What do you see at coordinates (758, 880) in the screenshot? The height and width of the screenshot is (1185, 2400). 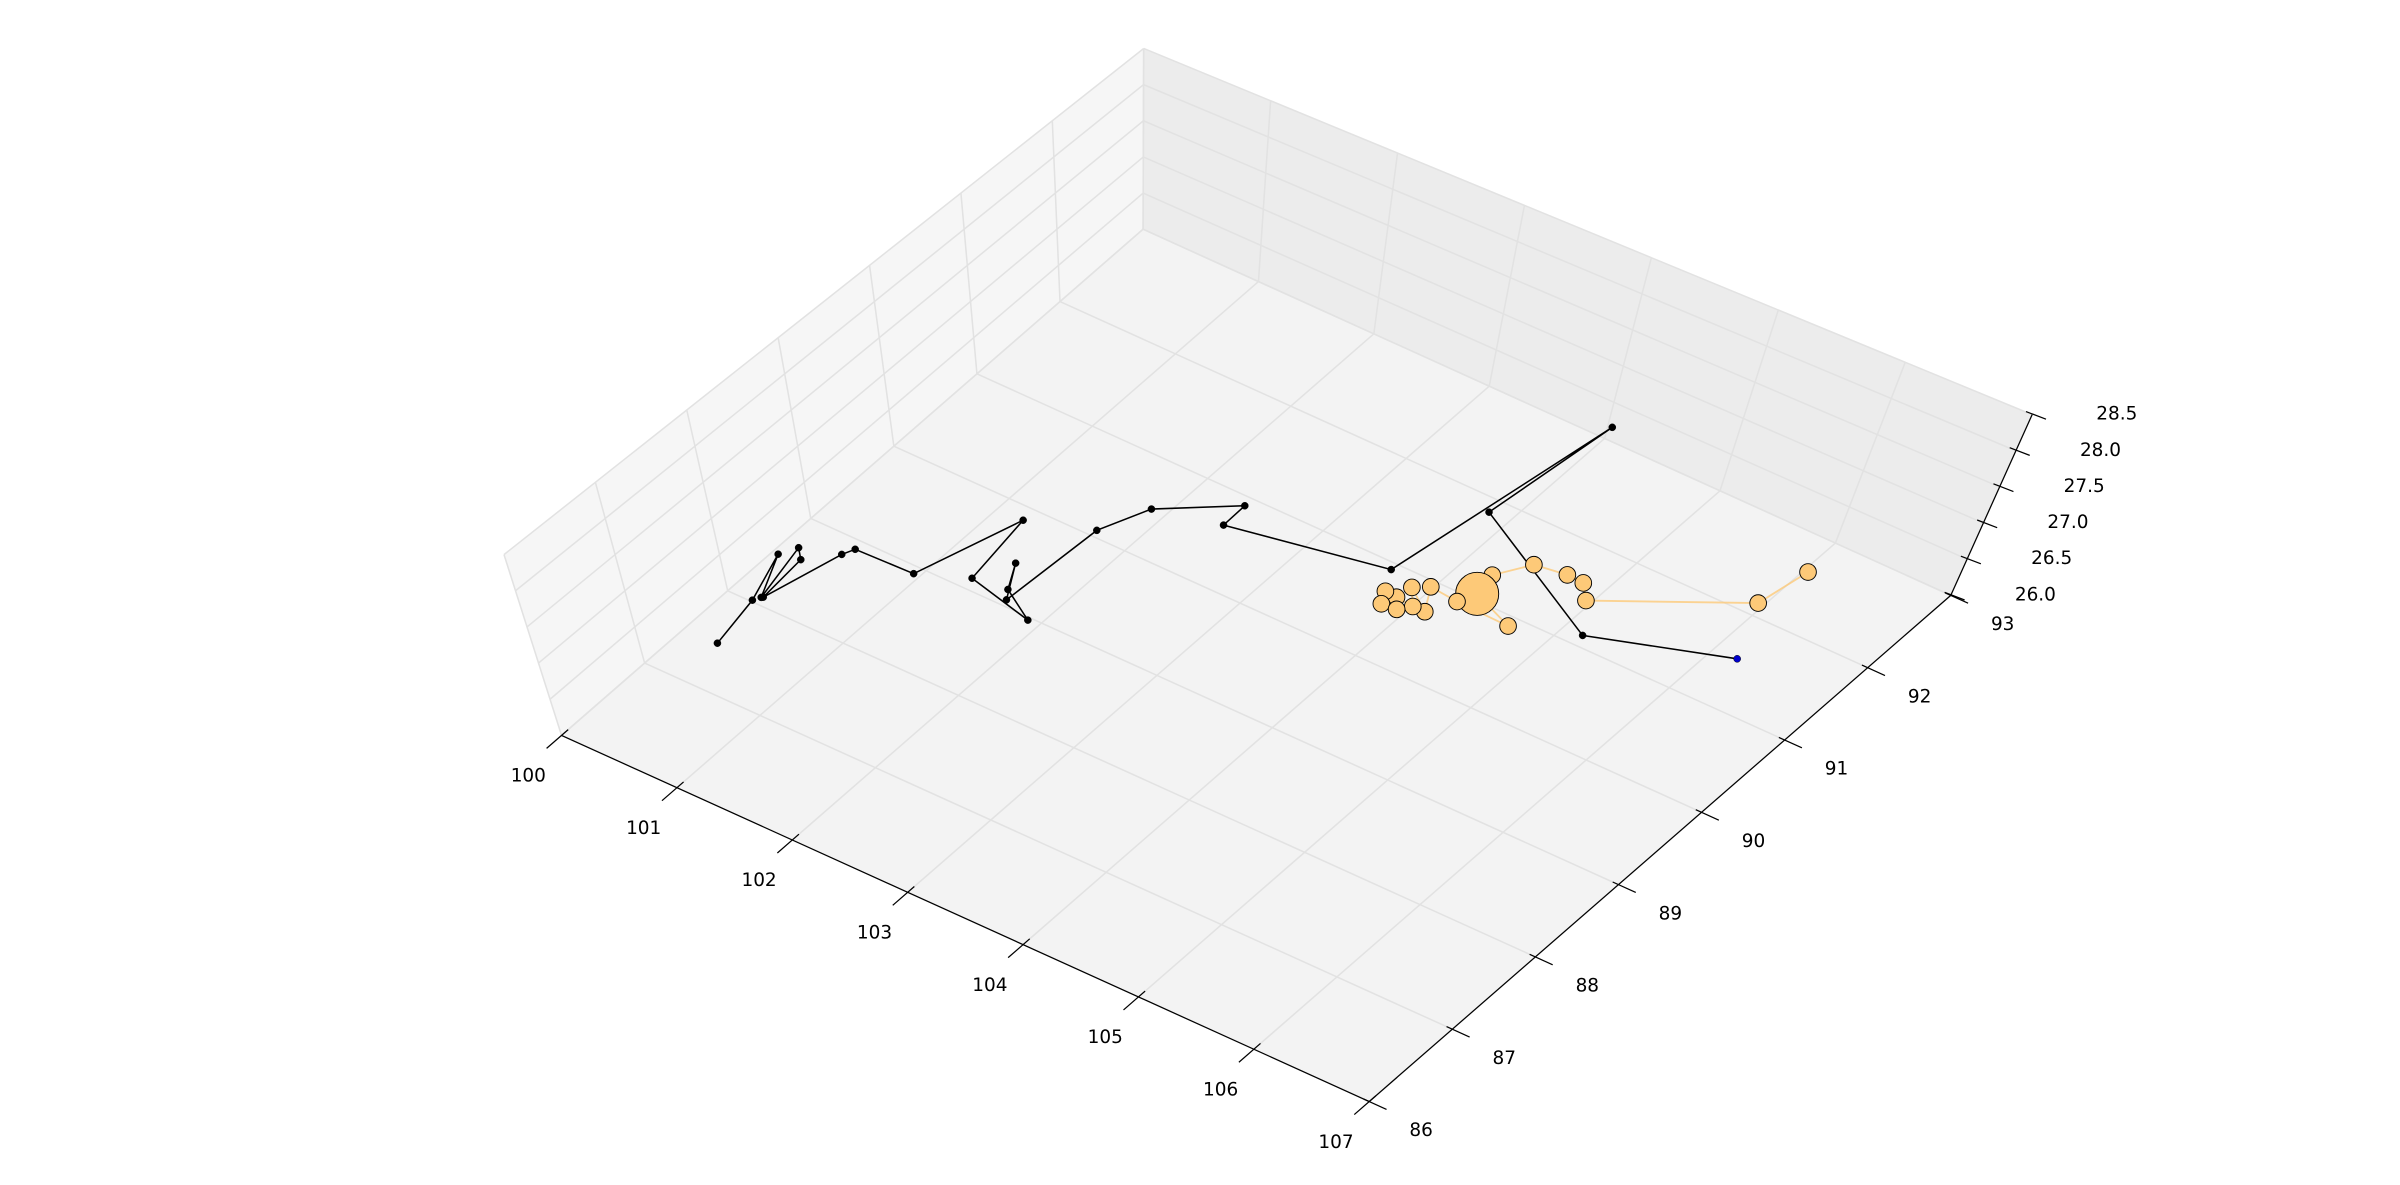 I see `x-tick-label: 102` at bounding box center [758, 880].